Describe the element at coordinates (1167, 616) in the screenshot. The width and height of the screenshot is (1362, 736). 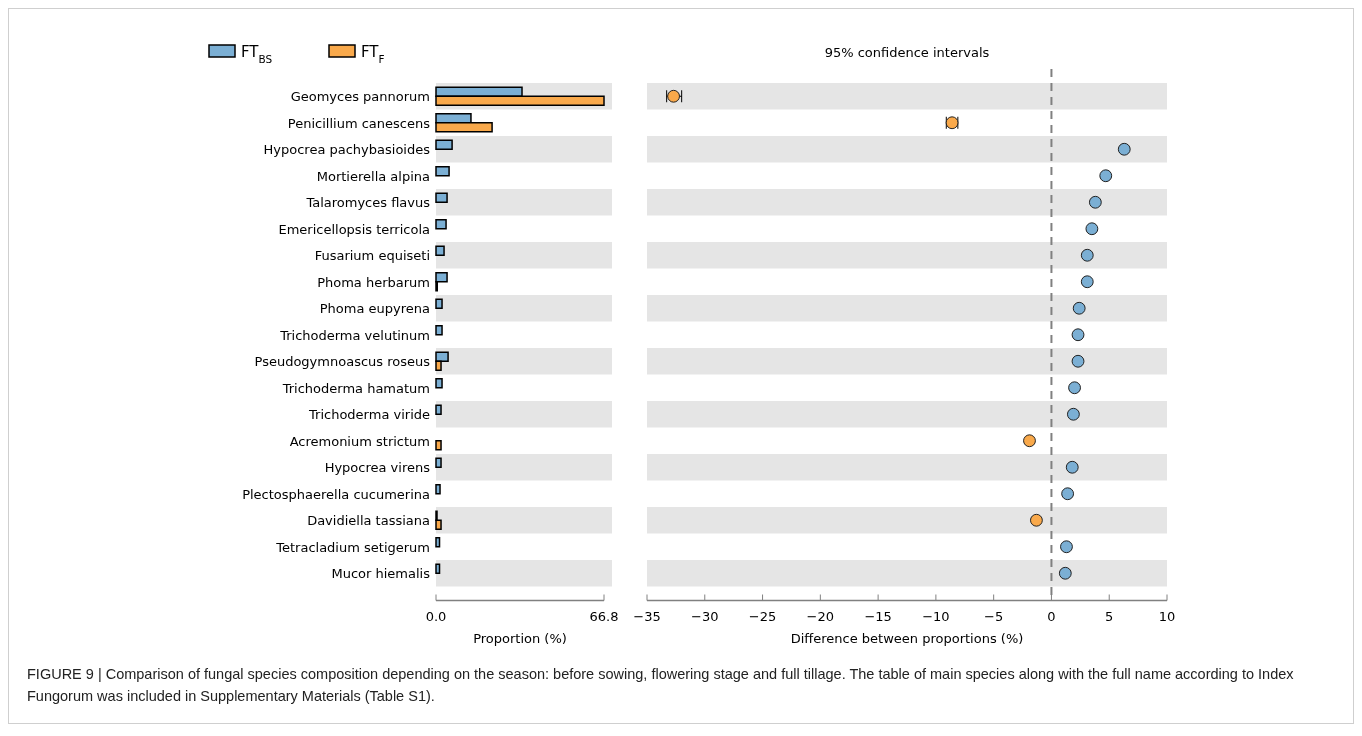
I see `x-tick-label: 10` at that location.